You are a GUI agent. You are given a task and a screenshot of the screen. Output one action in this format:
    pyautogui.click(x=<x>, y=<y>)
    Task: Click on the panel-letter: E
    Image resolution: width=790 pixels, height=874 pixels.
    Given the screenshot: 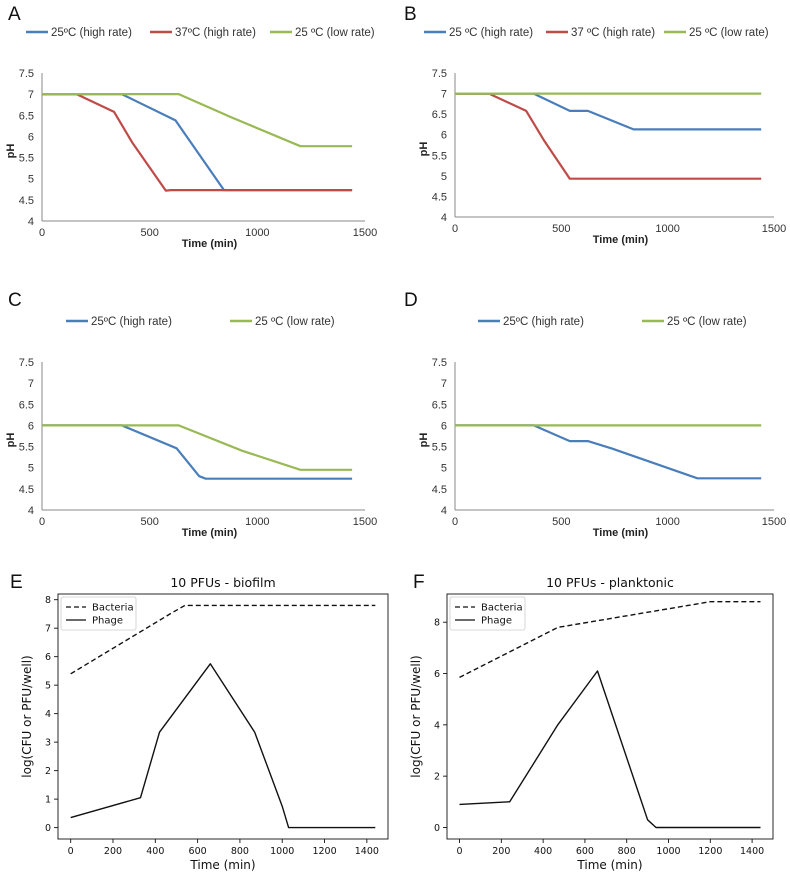 What is the action you would take?
    pyautogui.click(x=16, y=582)
    